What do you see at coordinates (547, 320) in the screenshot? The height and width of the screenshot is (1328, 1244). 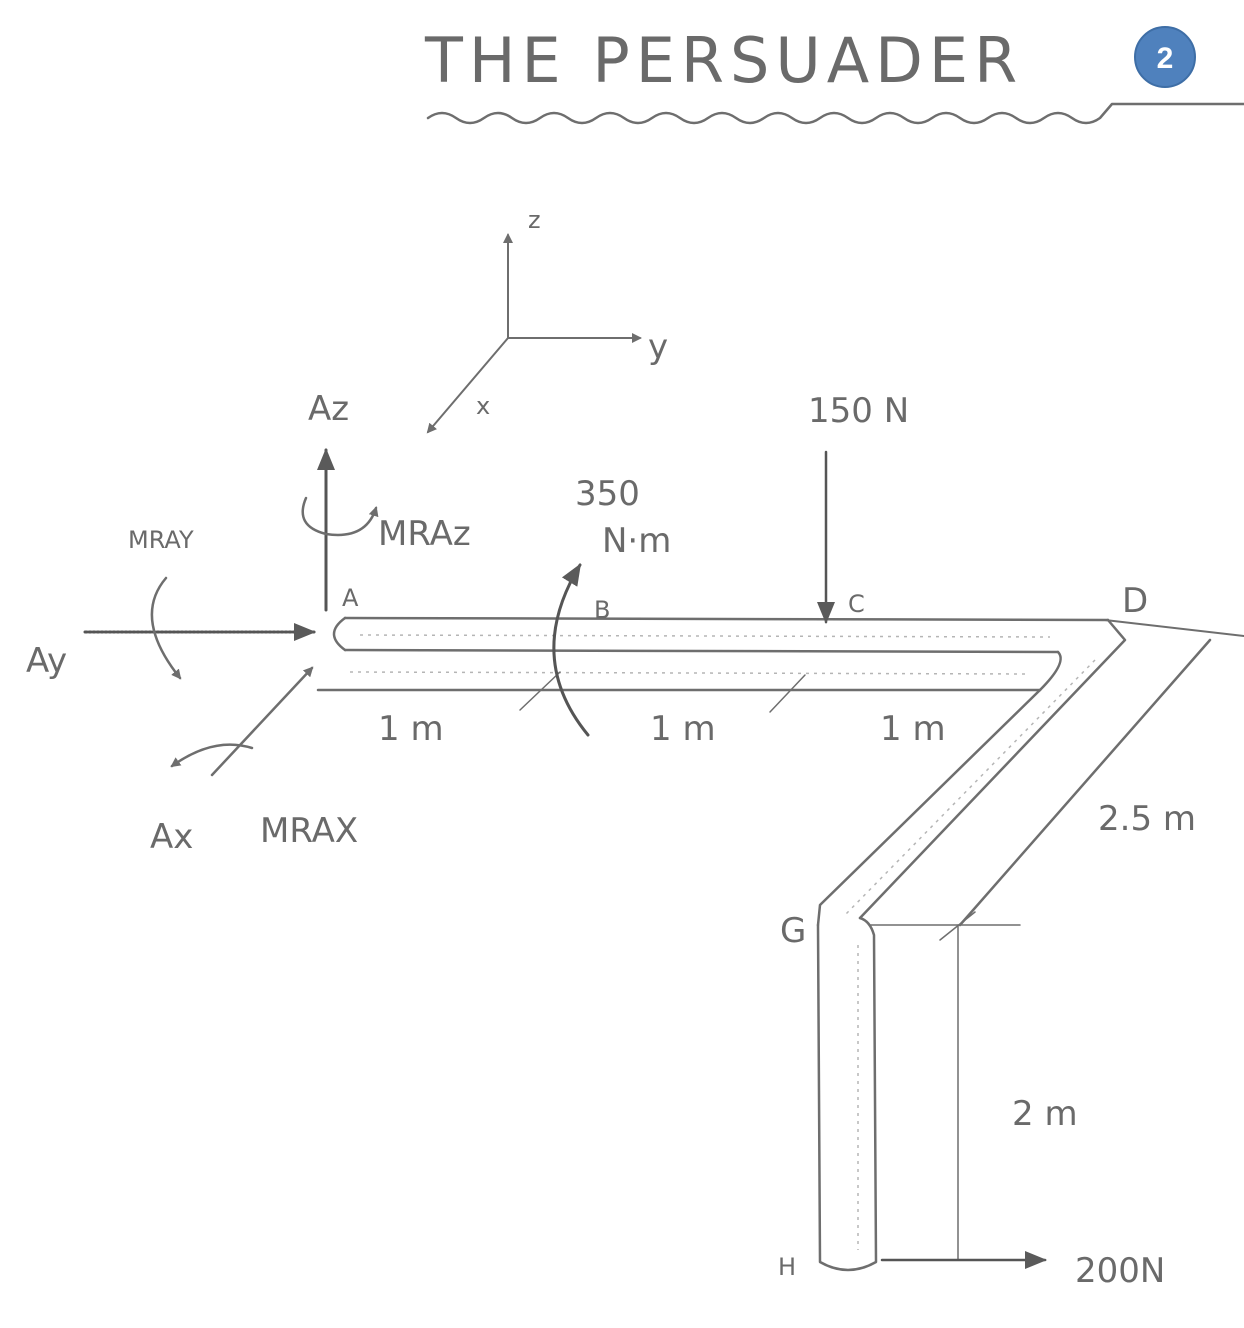 I see `coordinate-axes: z y x` at bounding box center [547, 320].